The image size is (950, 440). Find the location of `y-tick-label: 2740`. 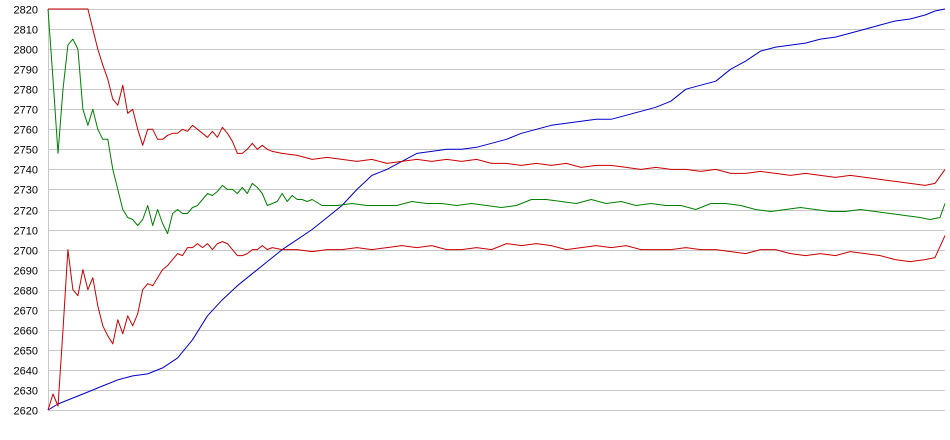

y-tick-label: 2740 is located at coordinates (26, 171).